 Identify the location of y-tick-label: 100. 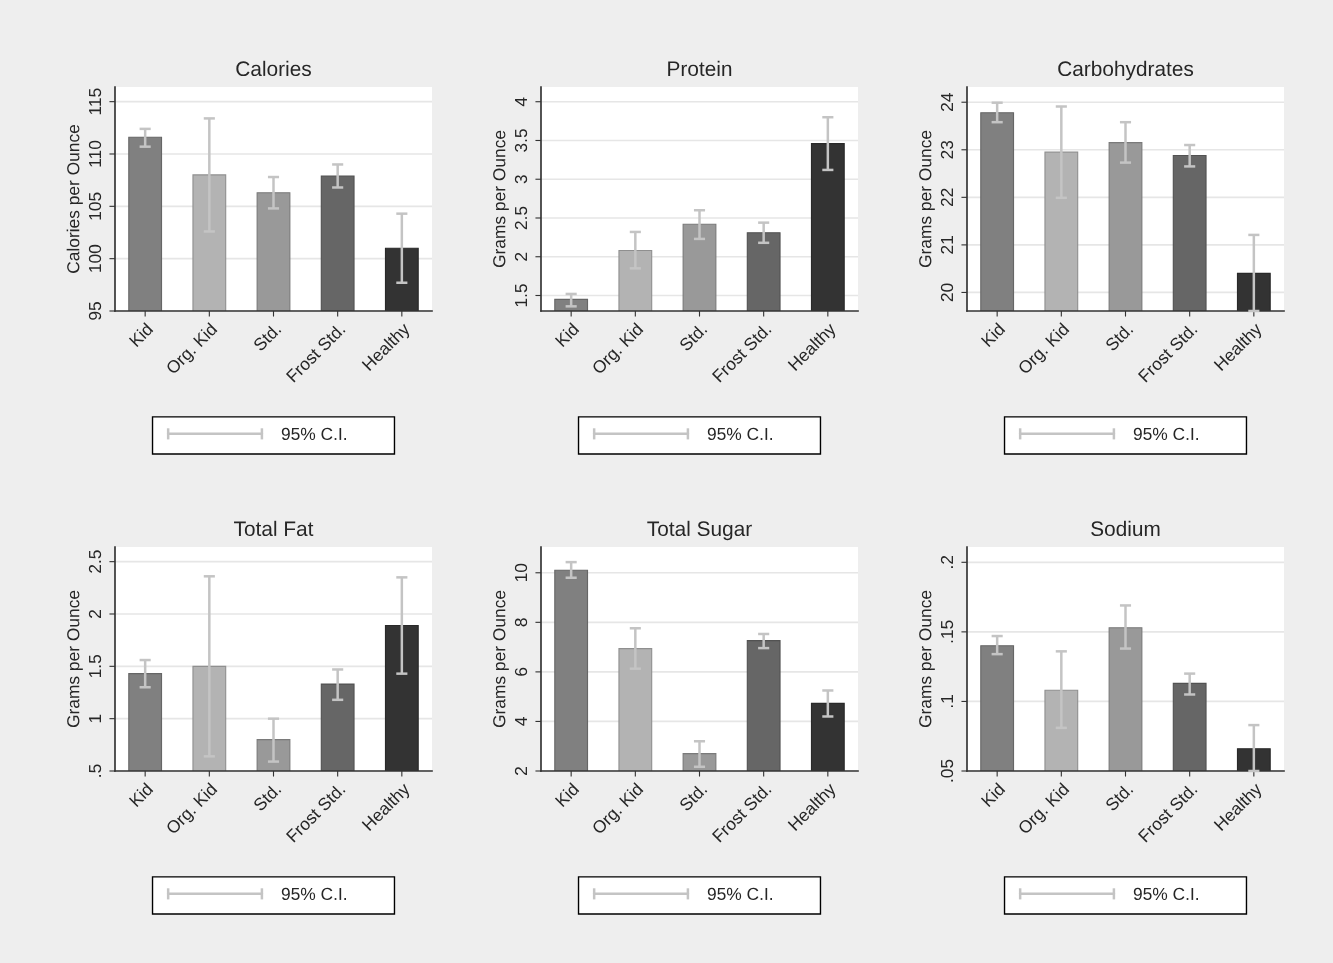
(95, 258).